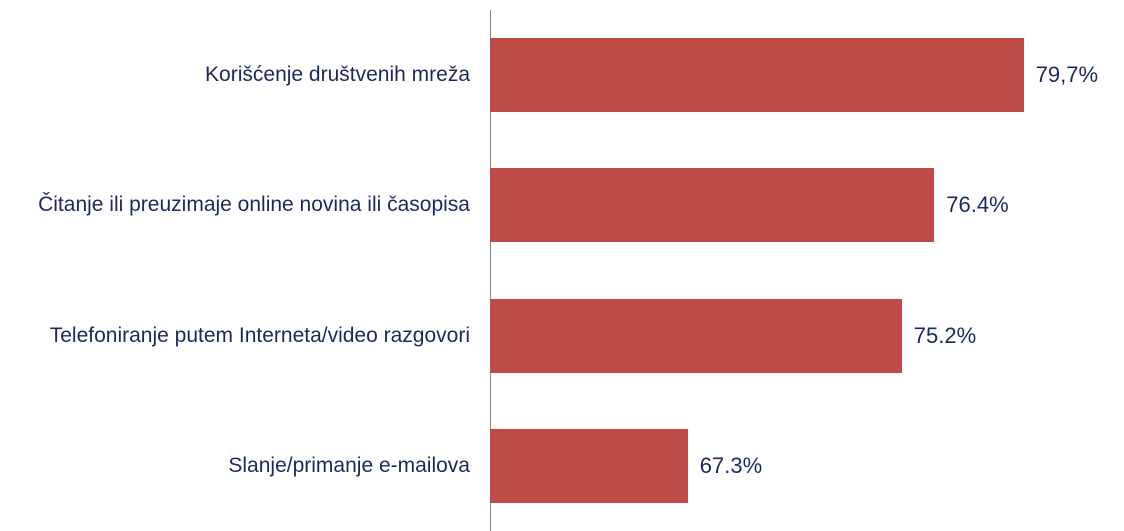 The image size is (1124, 531). I want to click on value-label: 67.3%, so click(731, 465).